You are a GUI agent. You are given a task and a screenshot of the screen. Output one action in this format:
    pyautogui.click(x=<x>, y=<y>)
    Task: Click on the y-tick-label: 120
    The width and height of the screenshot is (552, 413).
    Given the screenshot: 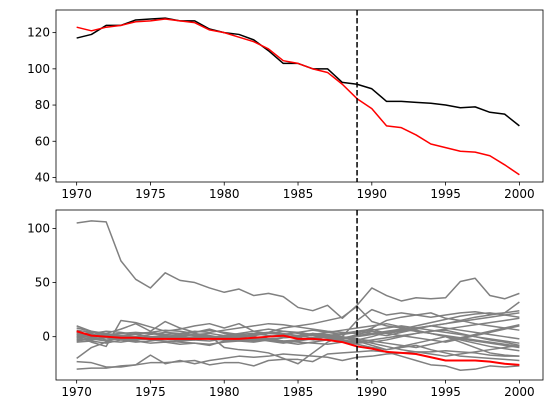 What is the action you would take?
    pyautogui.click(x=38, y=33)
    